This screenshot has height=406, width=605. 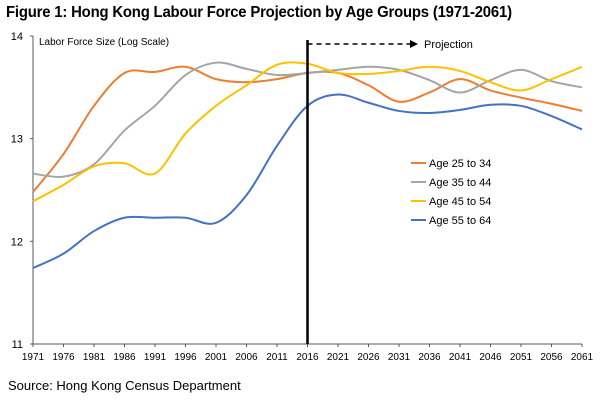 I want to click on projection-arrowhead, so click(x=414, y=44).